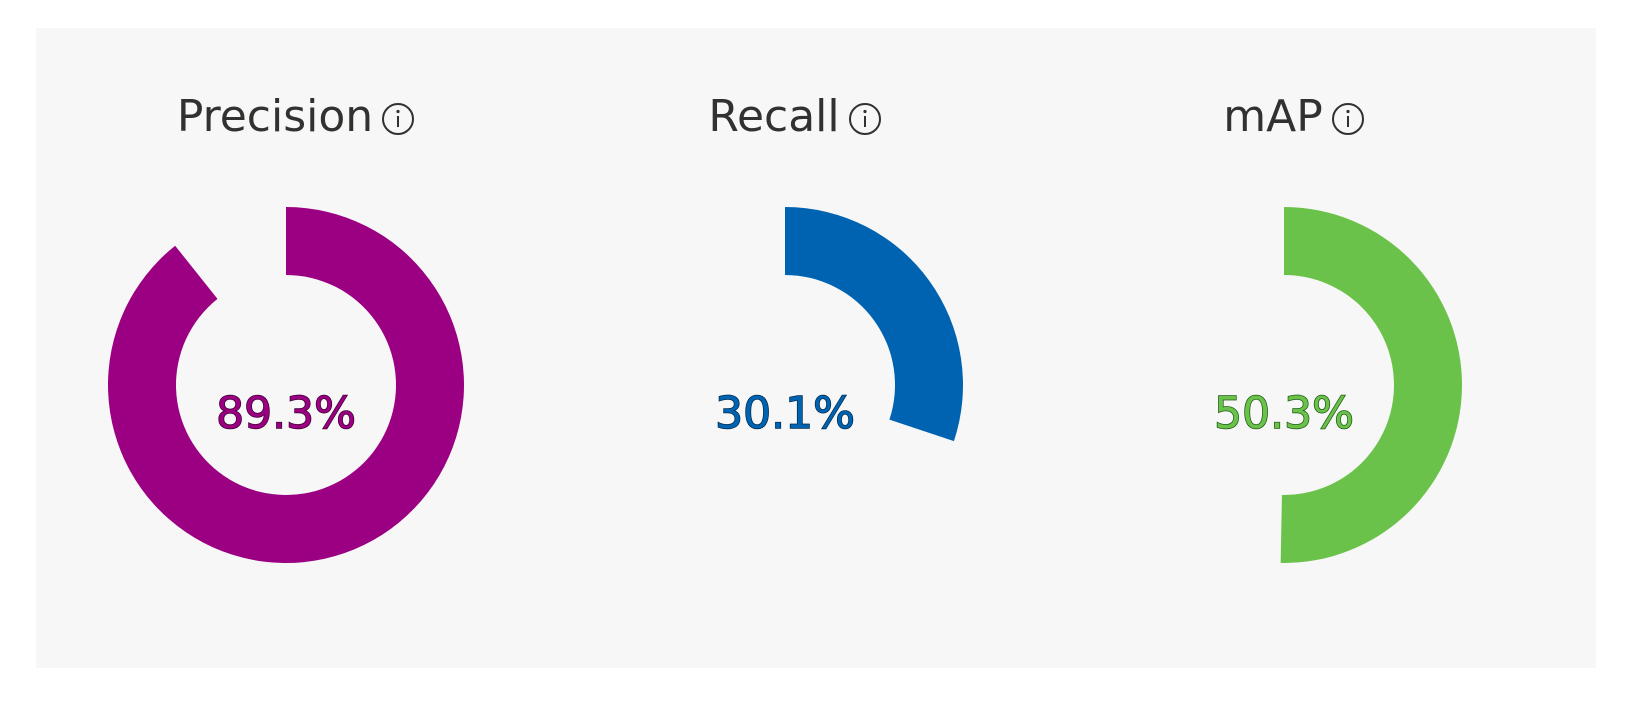 This screenshot has width=1634, height=706. Describe the element at coordinates (1284, 413) in the screenshot. I see `donut-value-map: 50.3%` at that location.